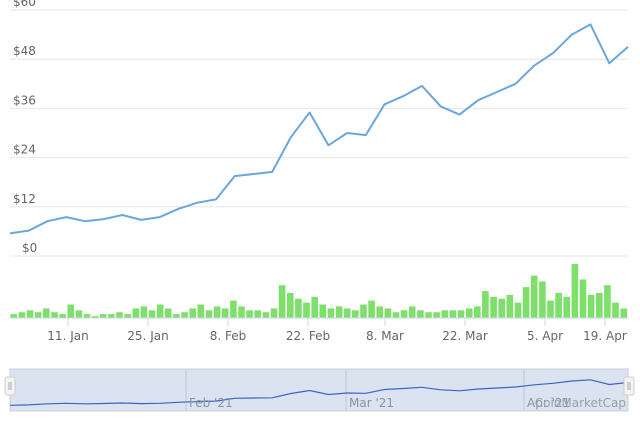 This screenshot has width=640, height=427. I want to click on navigator-label: Feb '21, so click(211, 403).